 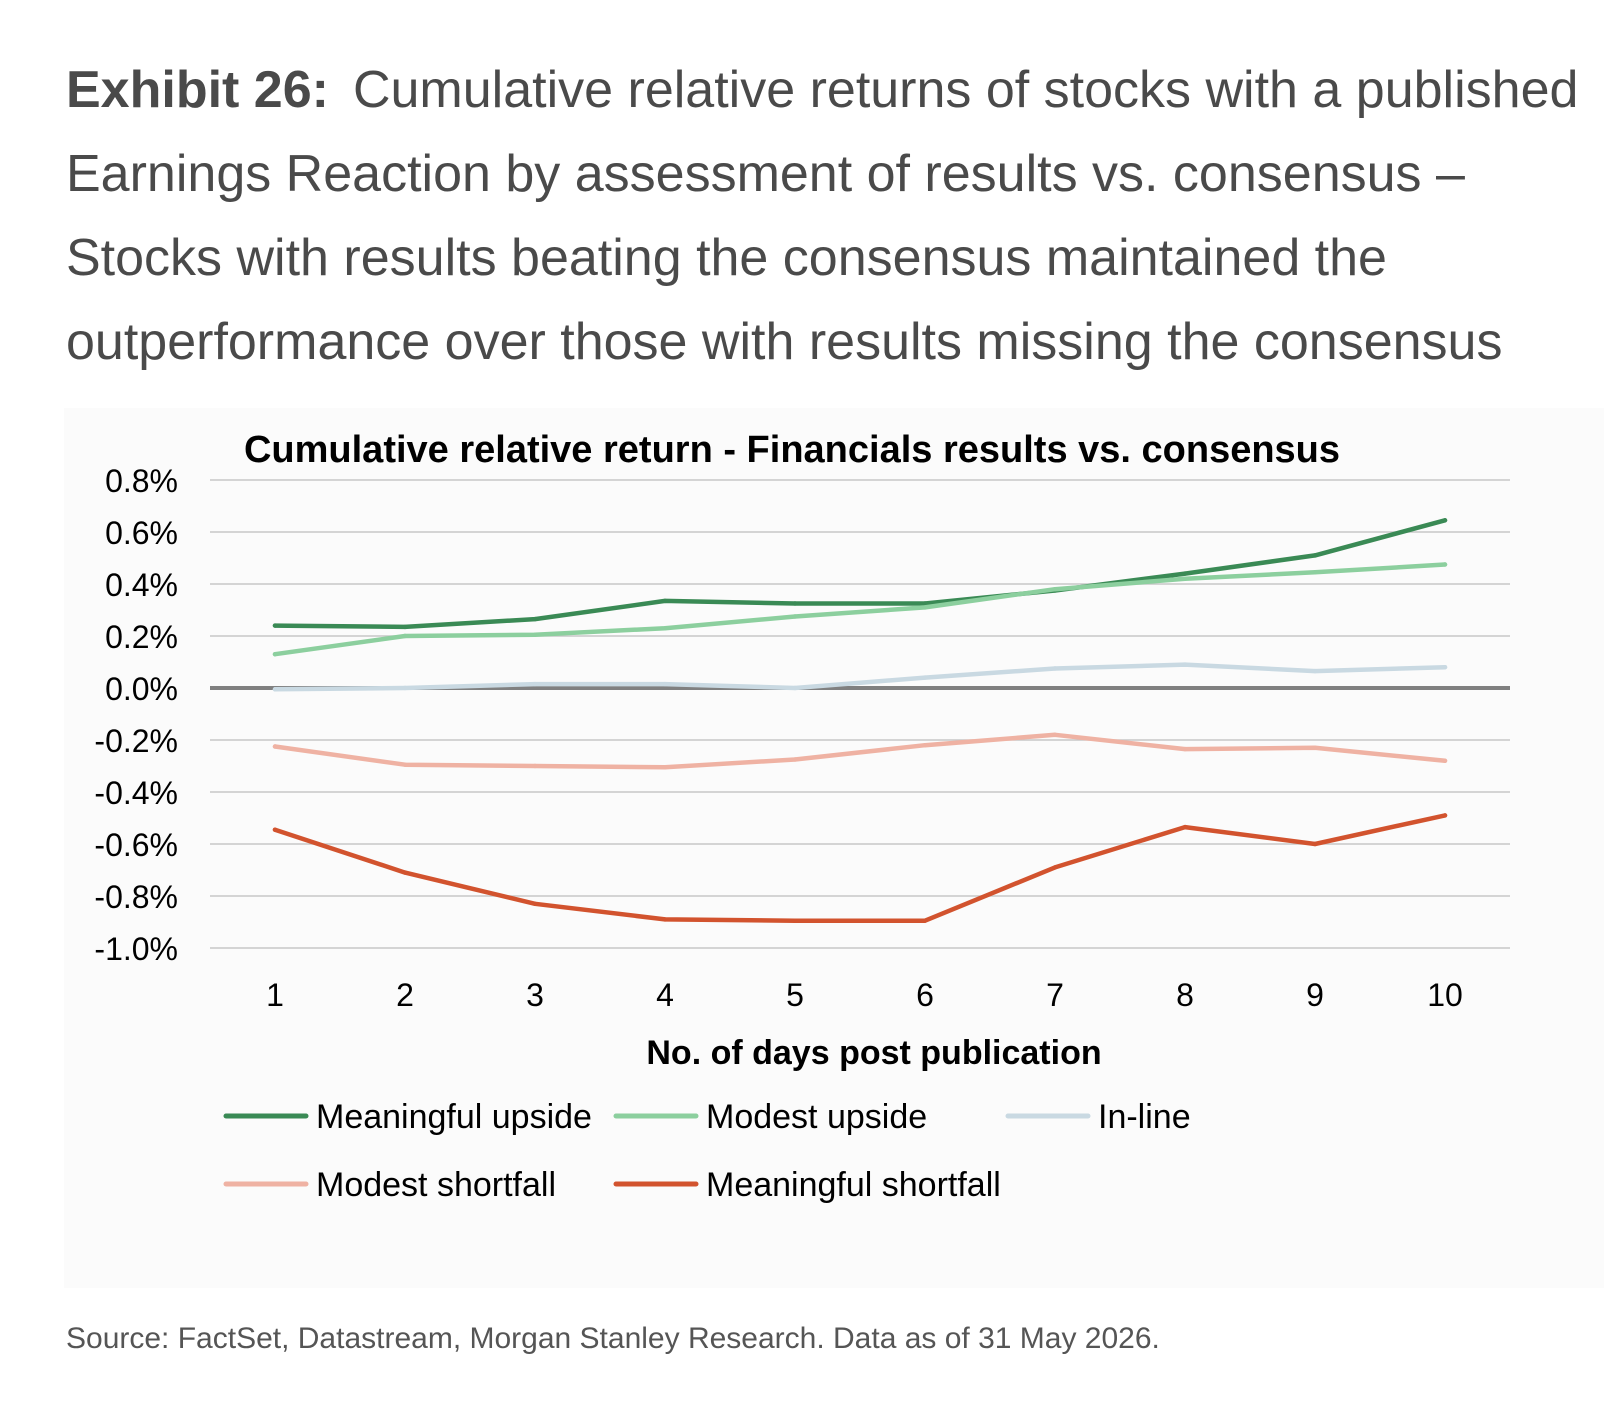 I want to click on y-tick-label: 0.8%, so click(x=141, y=481).